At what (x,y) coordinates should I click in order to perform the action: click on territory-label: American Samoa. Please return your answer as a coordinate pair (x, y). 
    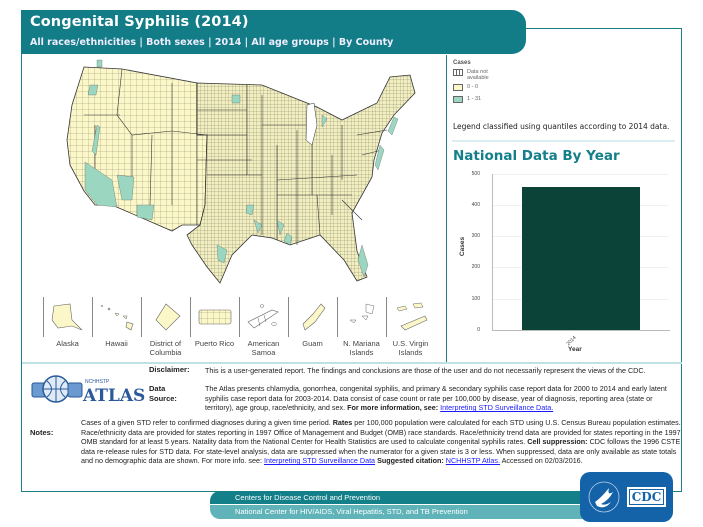
    Looking at the image, I should click on (263, 348).